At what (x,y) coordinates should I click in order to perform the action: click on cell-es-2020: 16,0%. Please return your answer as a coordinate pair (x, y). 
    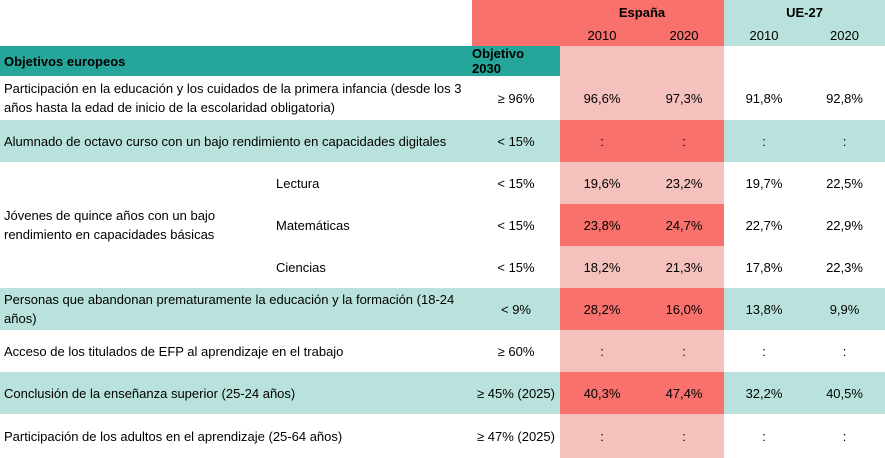
    Looking at the image, I should click on (684, 309).